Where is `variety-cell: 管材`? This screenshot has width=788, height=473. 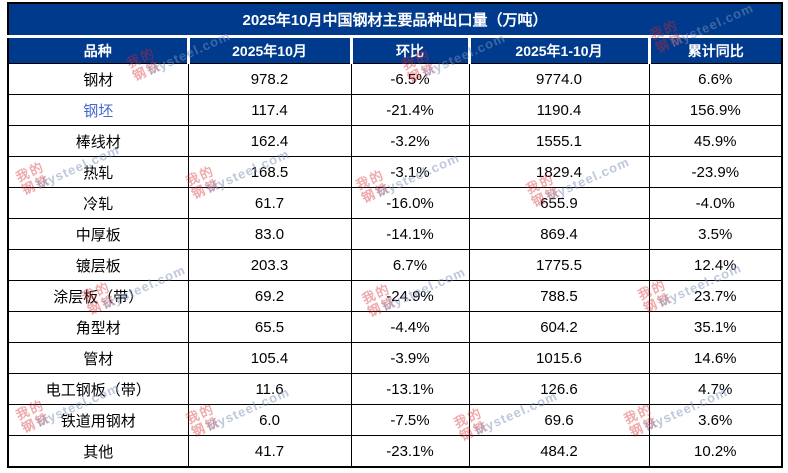 variety-cell: 管材 is located at coordinates (98, 358).